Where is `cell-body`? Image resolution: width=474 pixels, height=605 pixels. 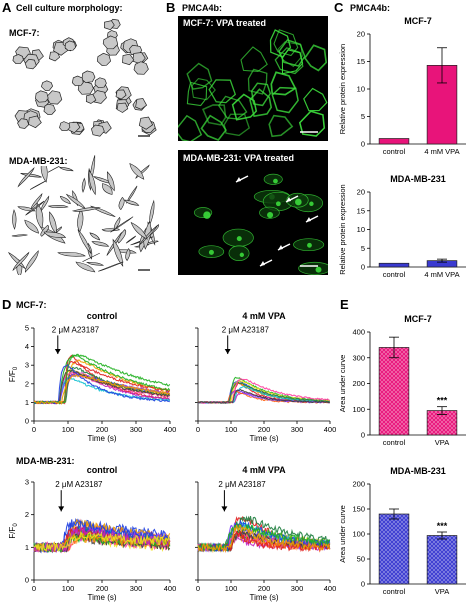 cell-body is located at coordinates (313, 268).